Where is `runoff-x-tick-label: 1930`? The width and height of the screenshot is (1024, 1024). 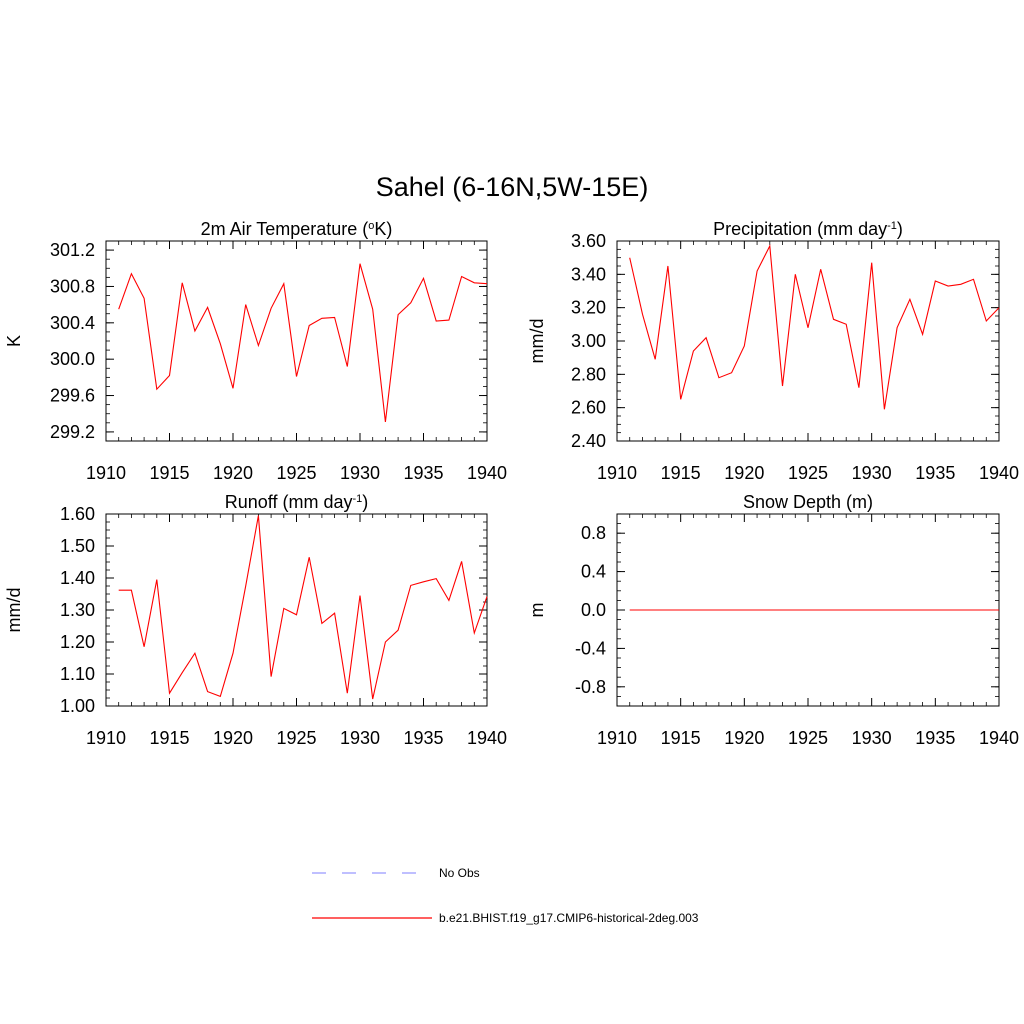 runoff-x-tick-label: 1930 is located at coordinates (360, 738).